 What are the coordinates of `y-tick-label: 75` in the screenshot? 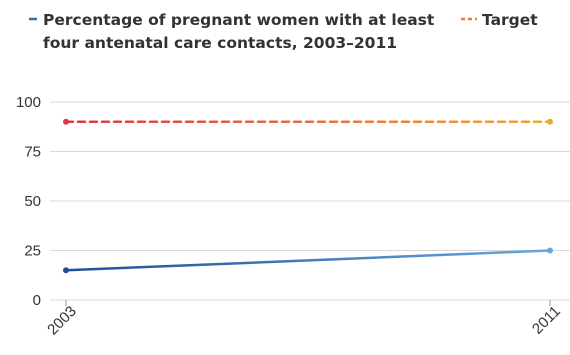 It's located at (32, 152).